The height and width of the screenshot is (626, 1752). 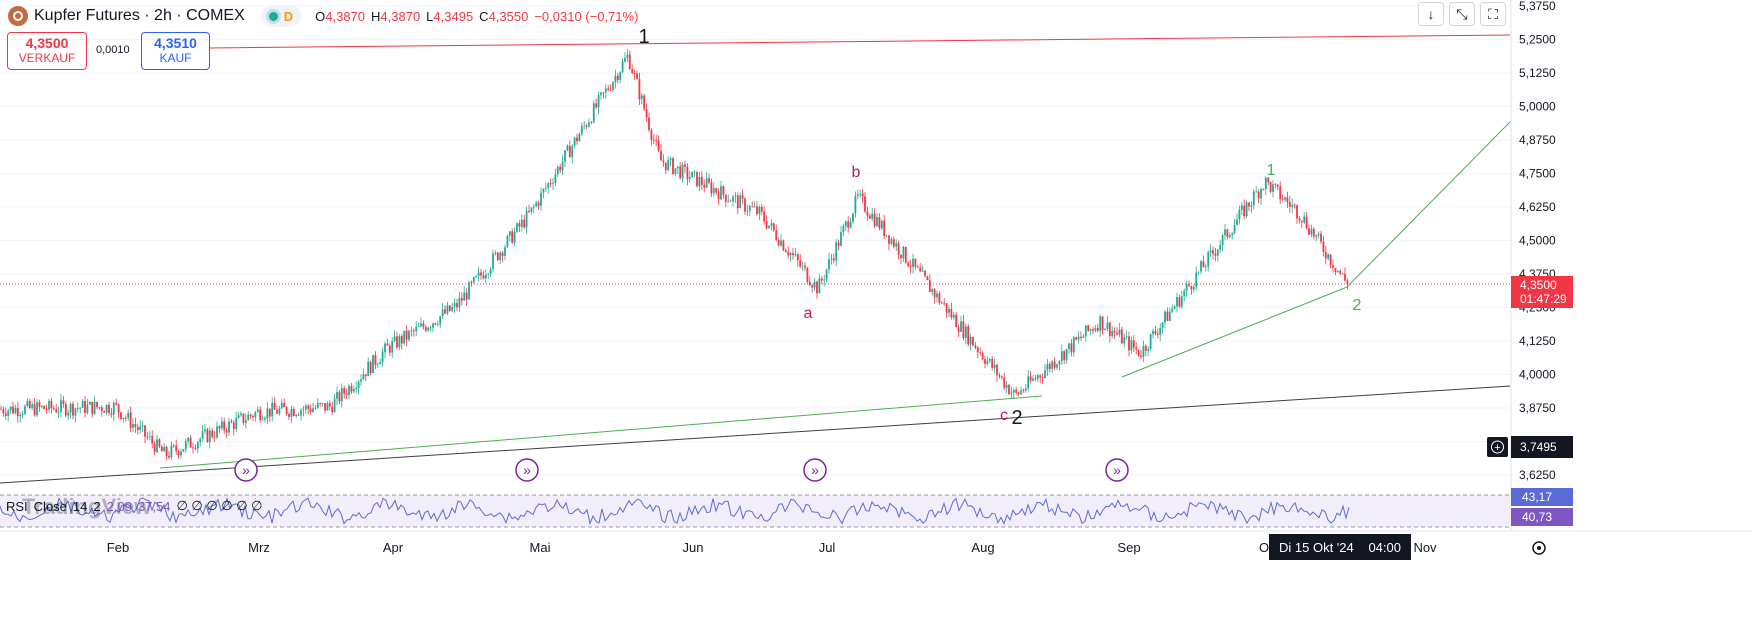 What do you see at coordinates (139, 15) in the screenshot?
I see `symbol-title: Kupfer Futures · 2h · COMEX` at bounding box center [139, 15].